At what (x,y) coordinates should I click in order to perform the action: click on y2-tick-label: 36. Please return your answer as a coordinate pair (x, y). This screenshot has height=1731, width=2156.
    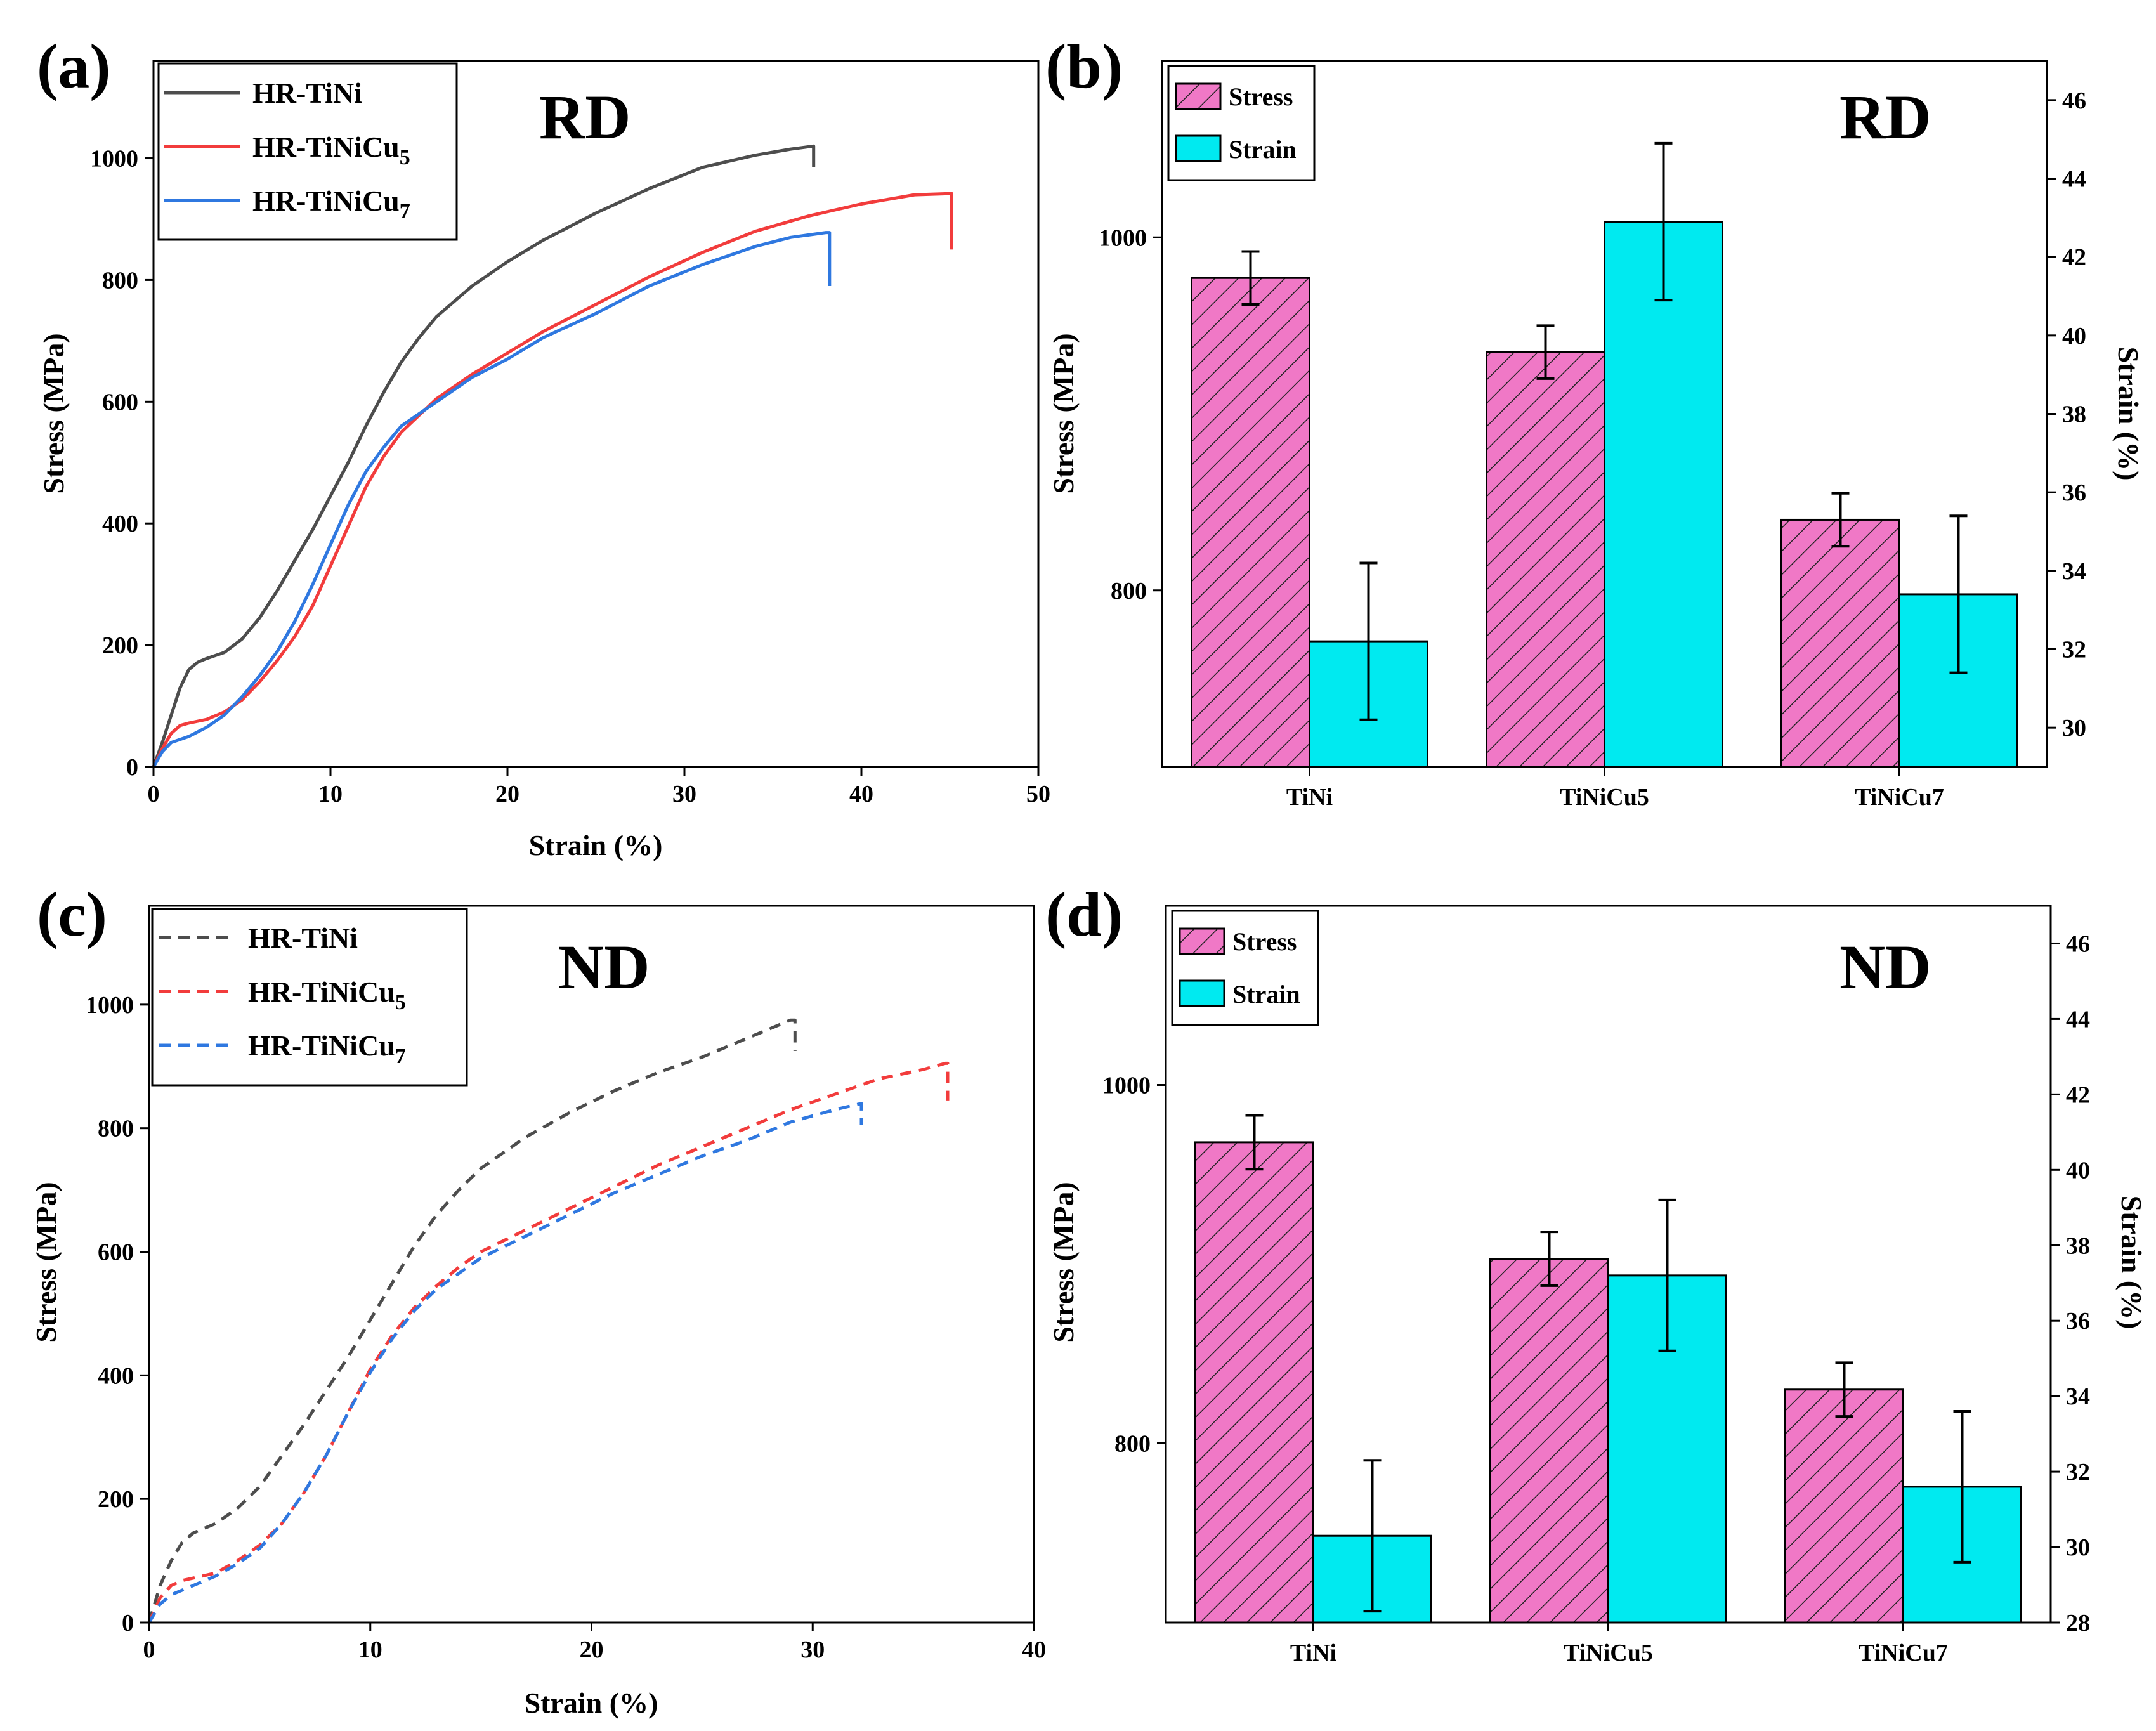
    Looking at the image, I should click on (2074, 493).